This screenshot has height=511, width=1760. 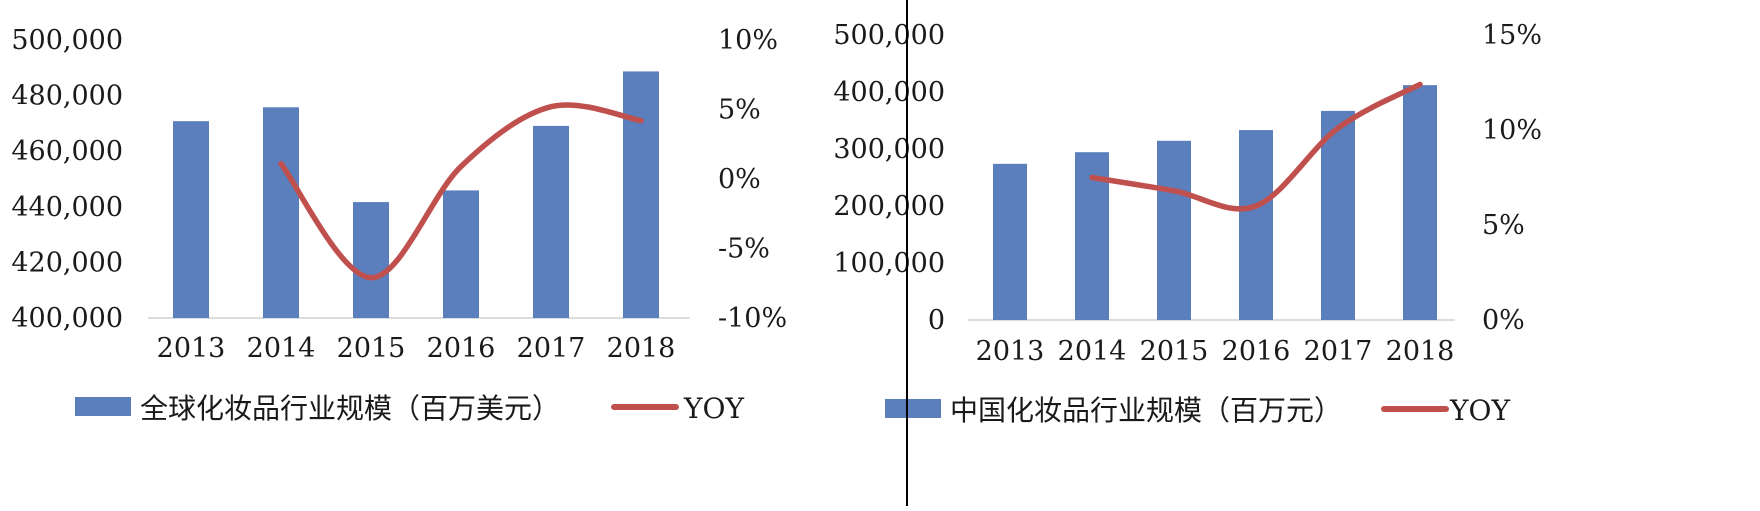 I want to click on y-left-tick-label: 440,000, so click(x=67, y=207).